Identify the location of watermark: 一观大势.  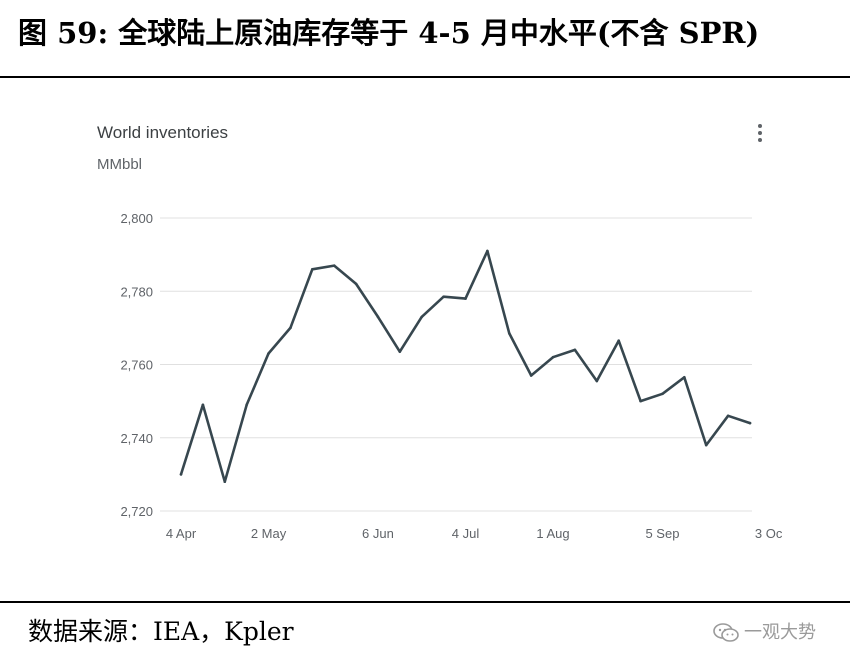
(764, 631).